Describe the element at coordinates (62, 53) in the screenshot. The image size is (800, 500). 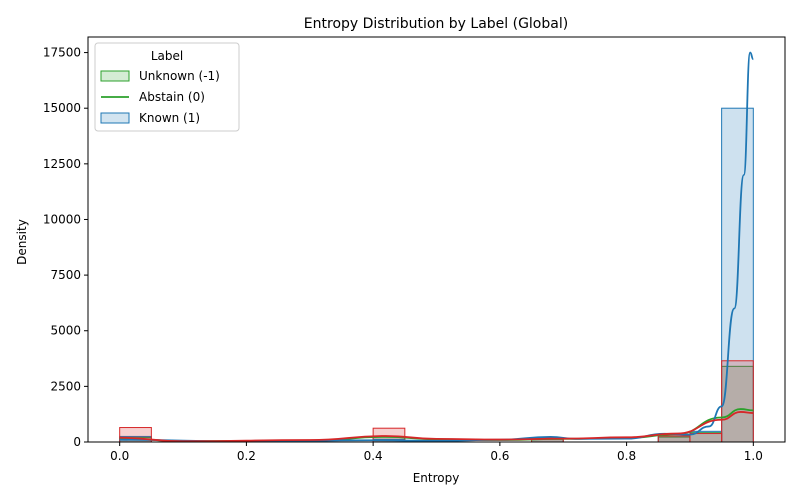
I see `y-tick-label-7: 17500` at that location.